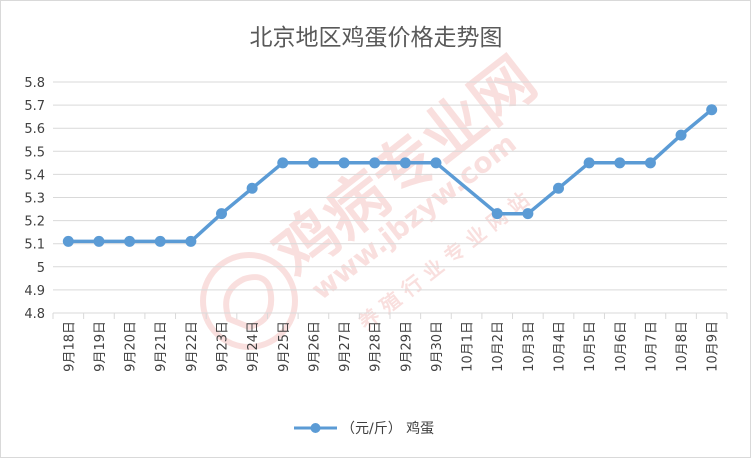 The height and width of the screenshot is (459, 751). What do you see at coordinates (376, 38) in the screenshot?
I see `chart-title: 北京地区鸡蛋价格走势图` at bounding box center [376, 38].